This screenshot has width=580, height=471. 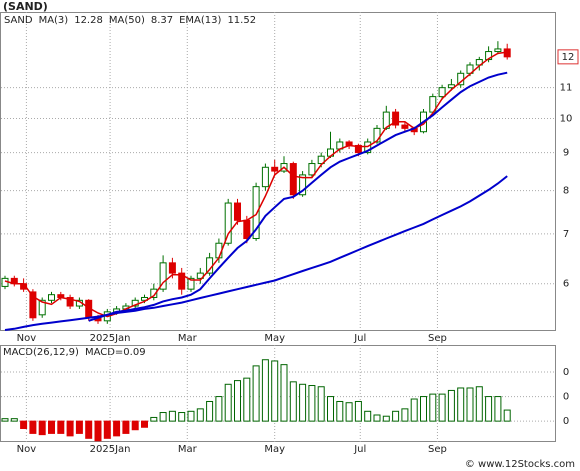 I want to click on legend-value: 8.37, so click(x=162, y=20).